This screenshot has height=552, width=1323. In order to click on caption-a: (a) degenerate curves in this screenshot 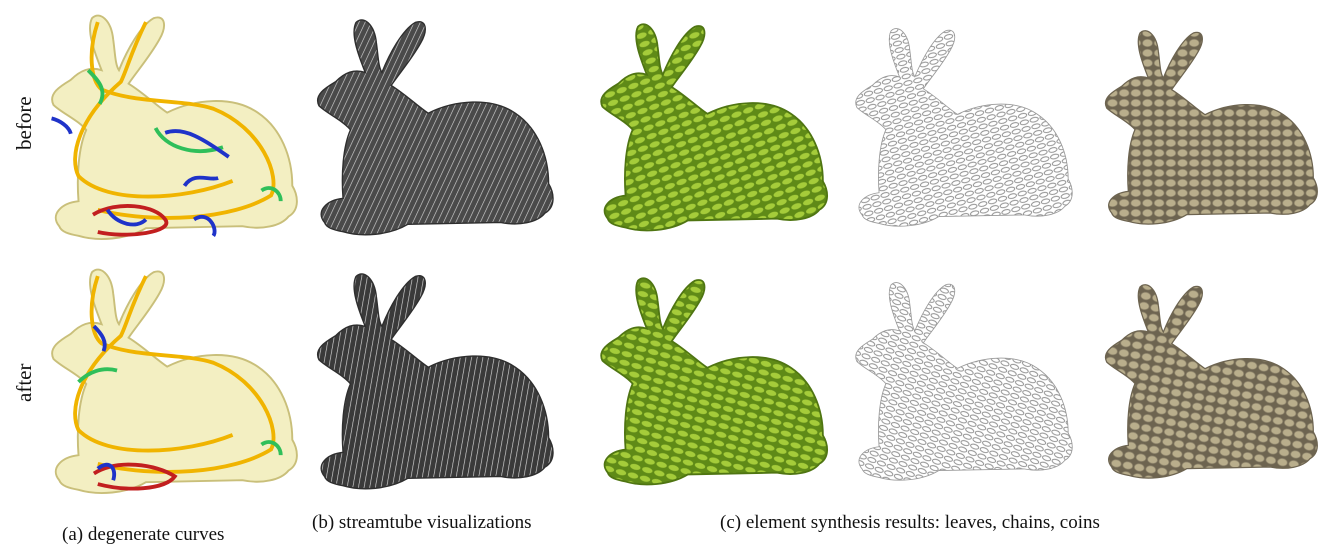, I will do `click(143, 534)`.